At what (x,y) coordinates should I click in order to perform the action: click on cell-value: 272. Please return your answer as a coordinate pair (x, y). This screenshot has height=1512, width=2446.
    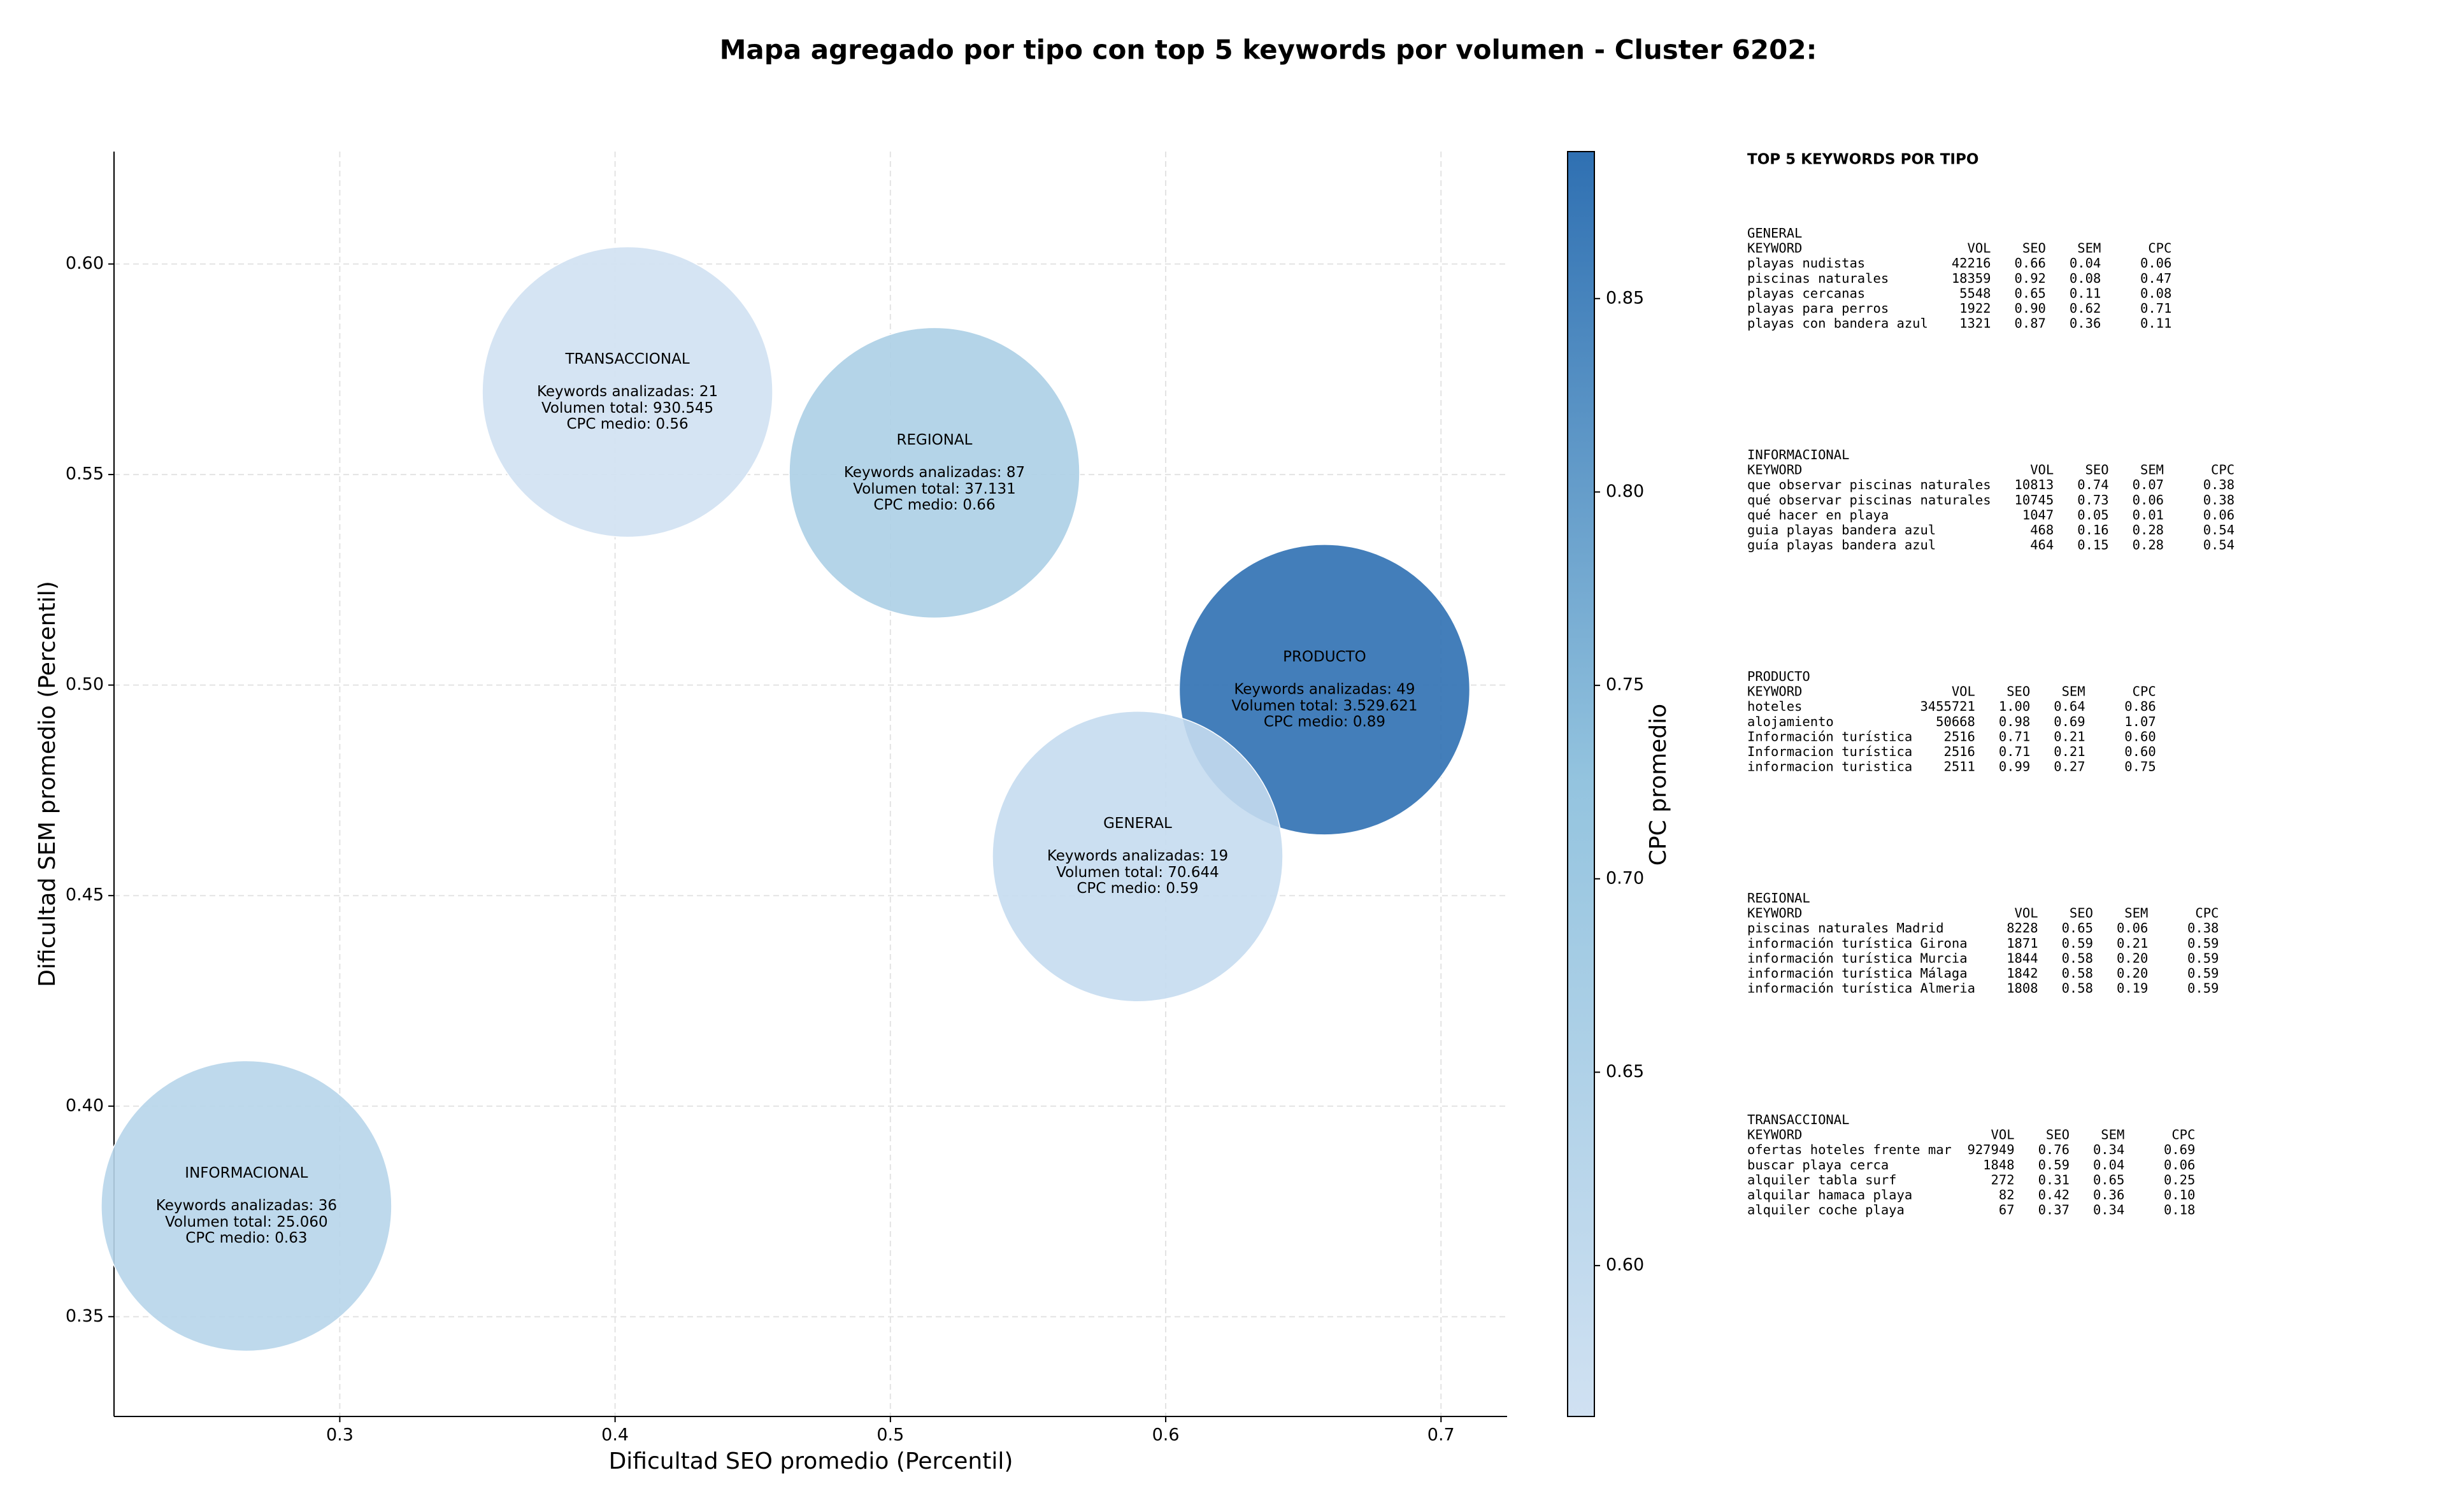
    Looking at the image, I should click on (2003, 1179).